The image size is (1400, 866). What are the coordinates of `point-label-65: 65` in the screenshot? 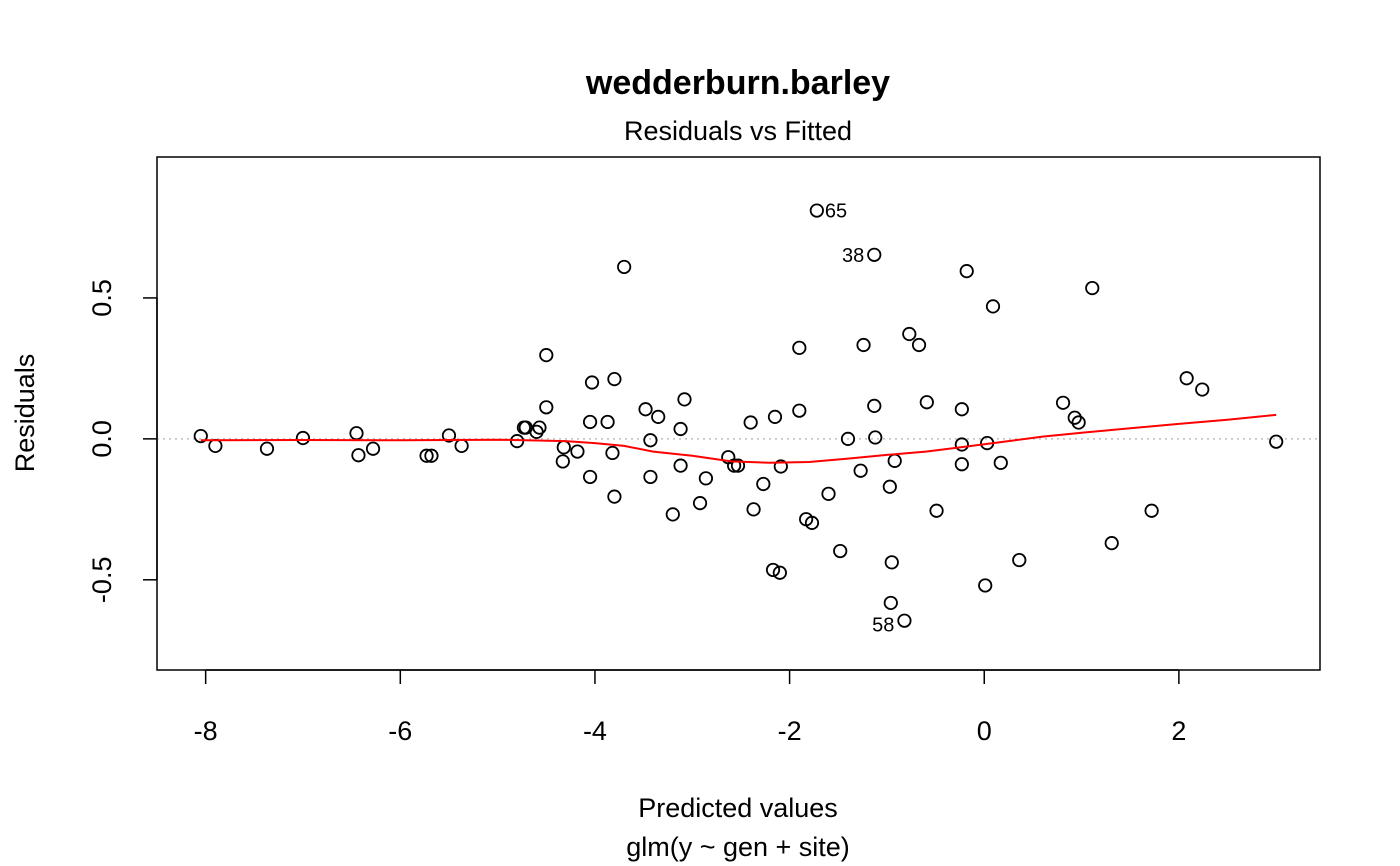 It's located at (836, 212).